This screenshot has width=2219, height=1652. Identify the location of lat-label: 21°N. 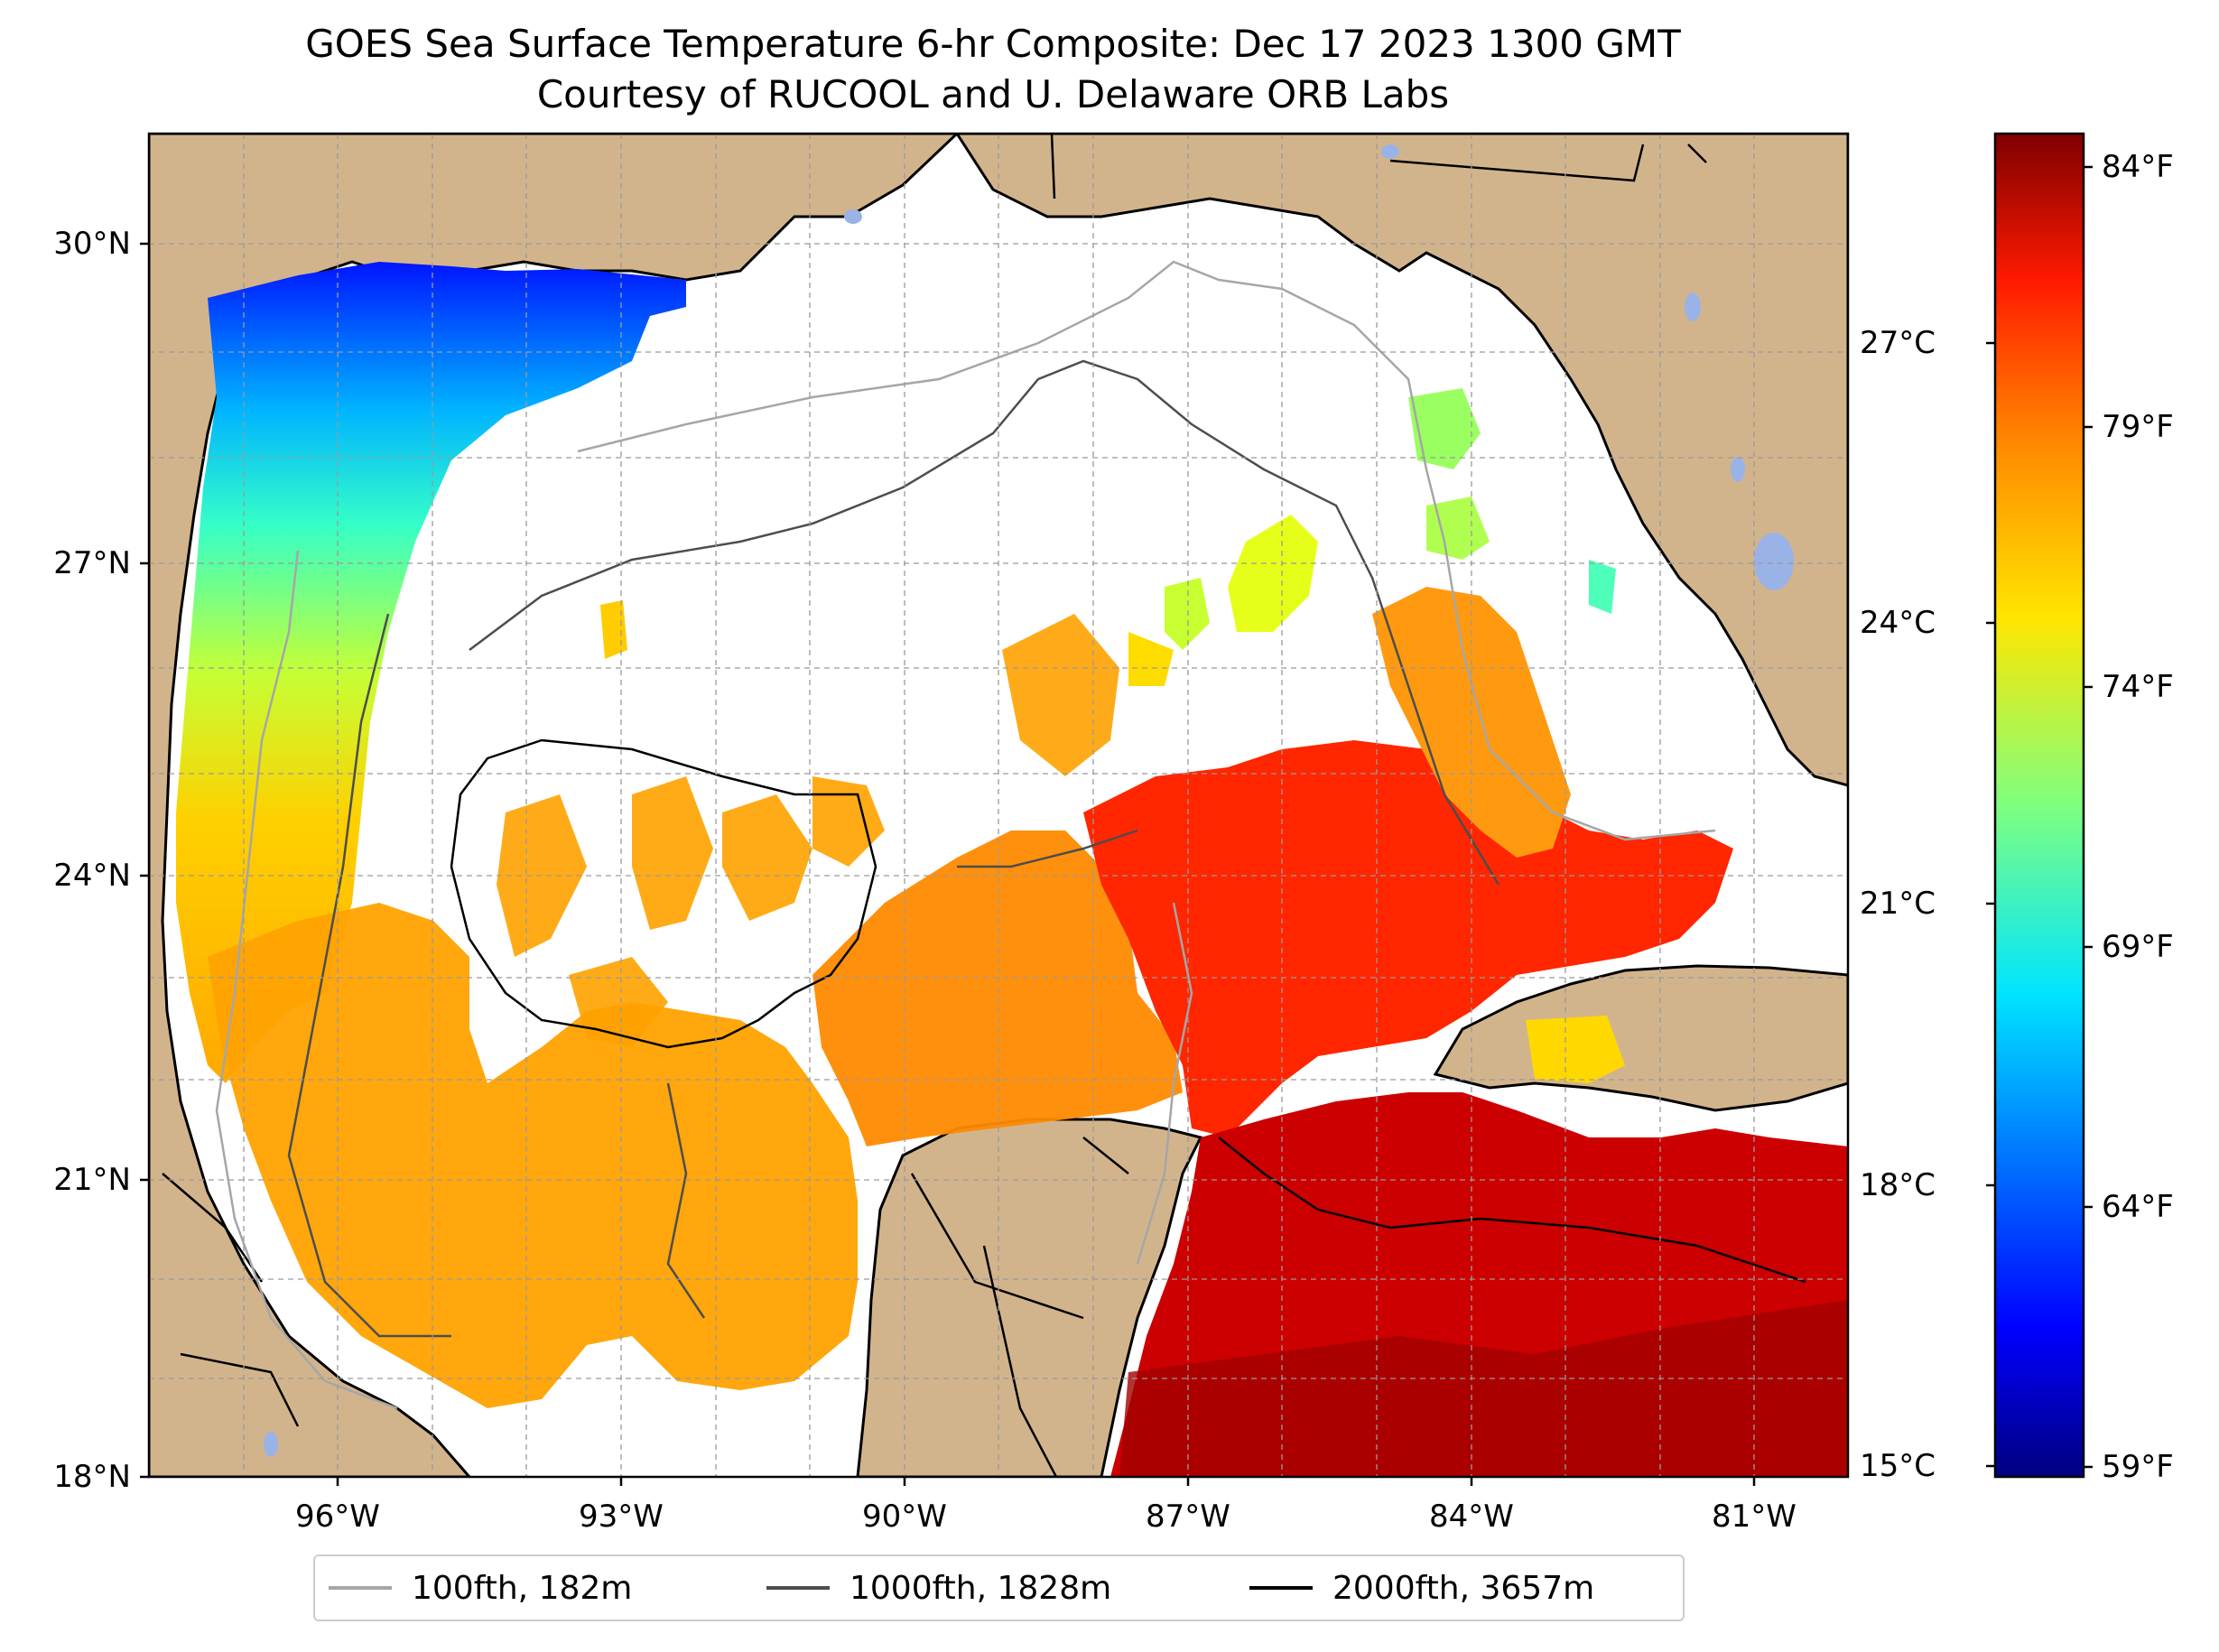
(92, 1180).